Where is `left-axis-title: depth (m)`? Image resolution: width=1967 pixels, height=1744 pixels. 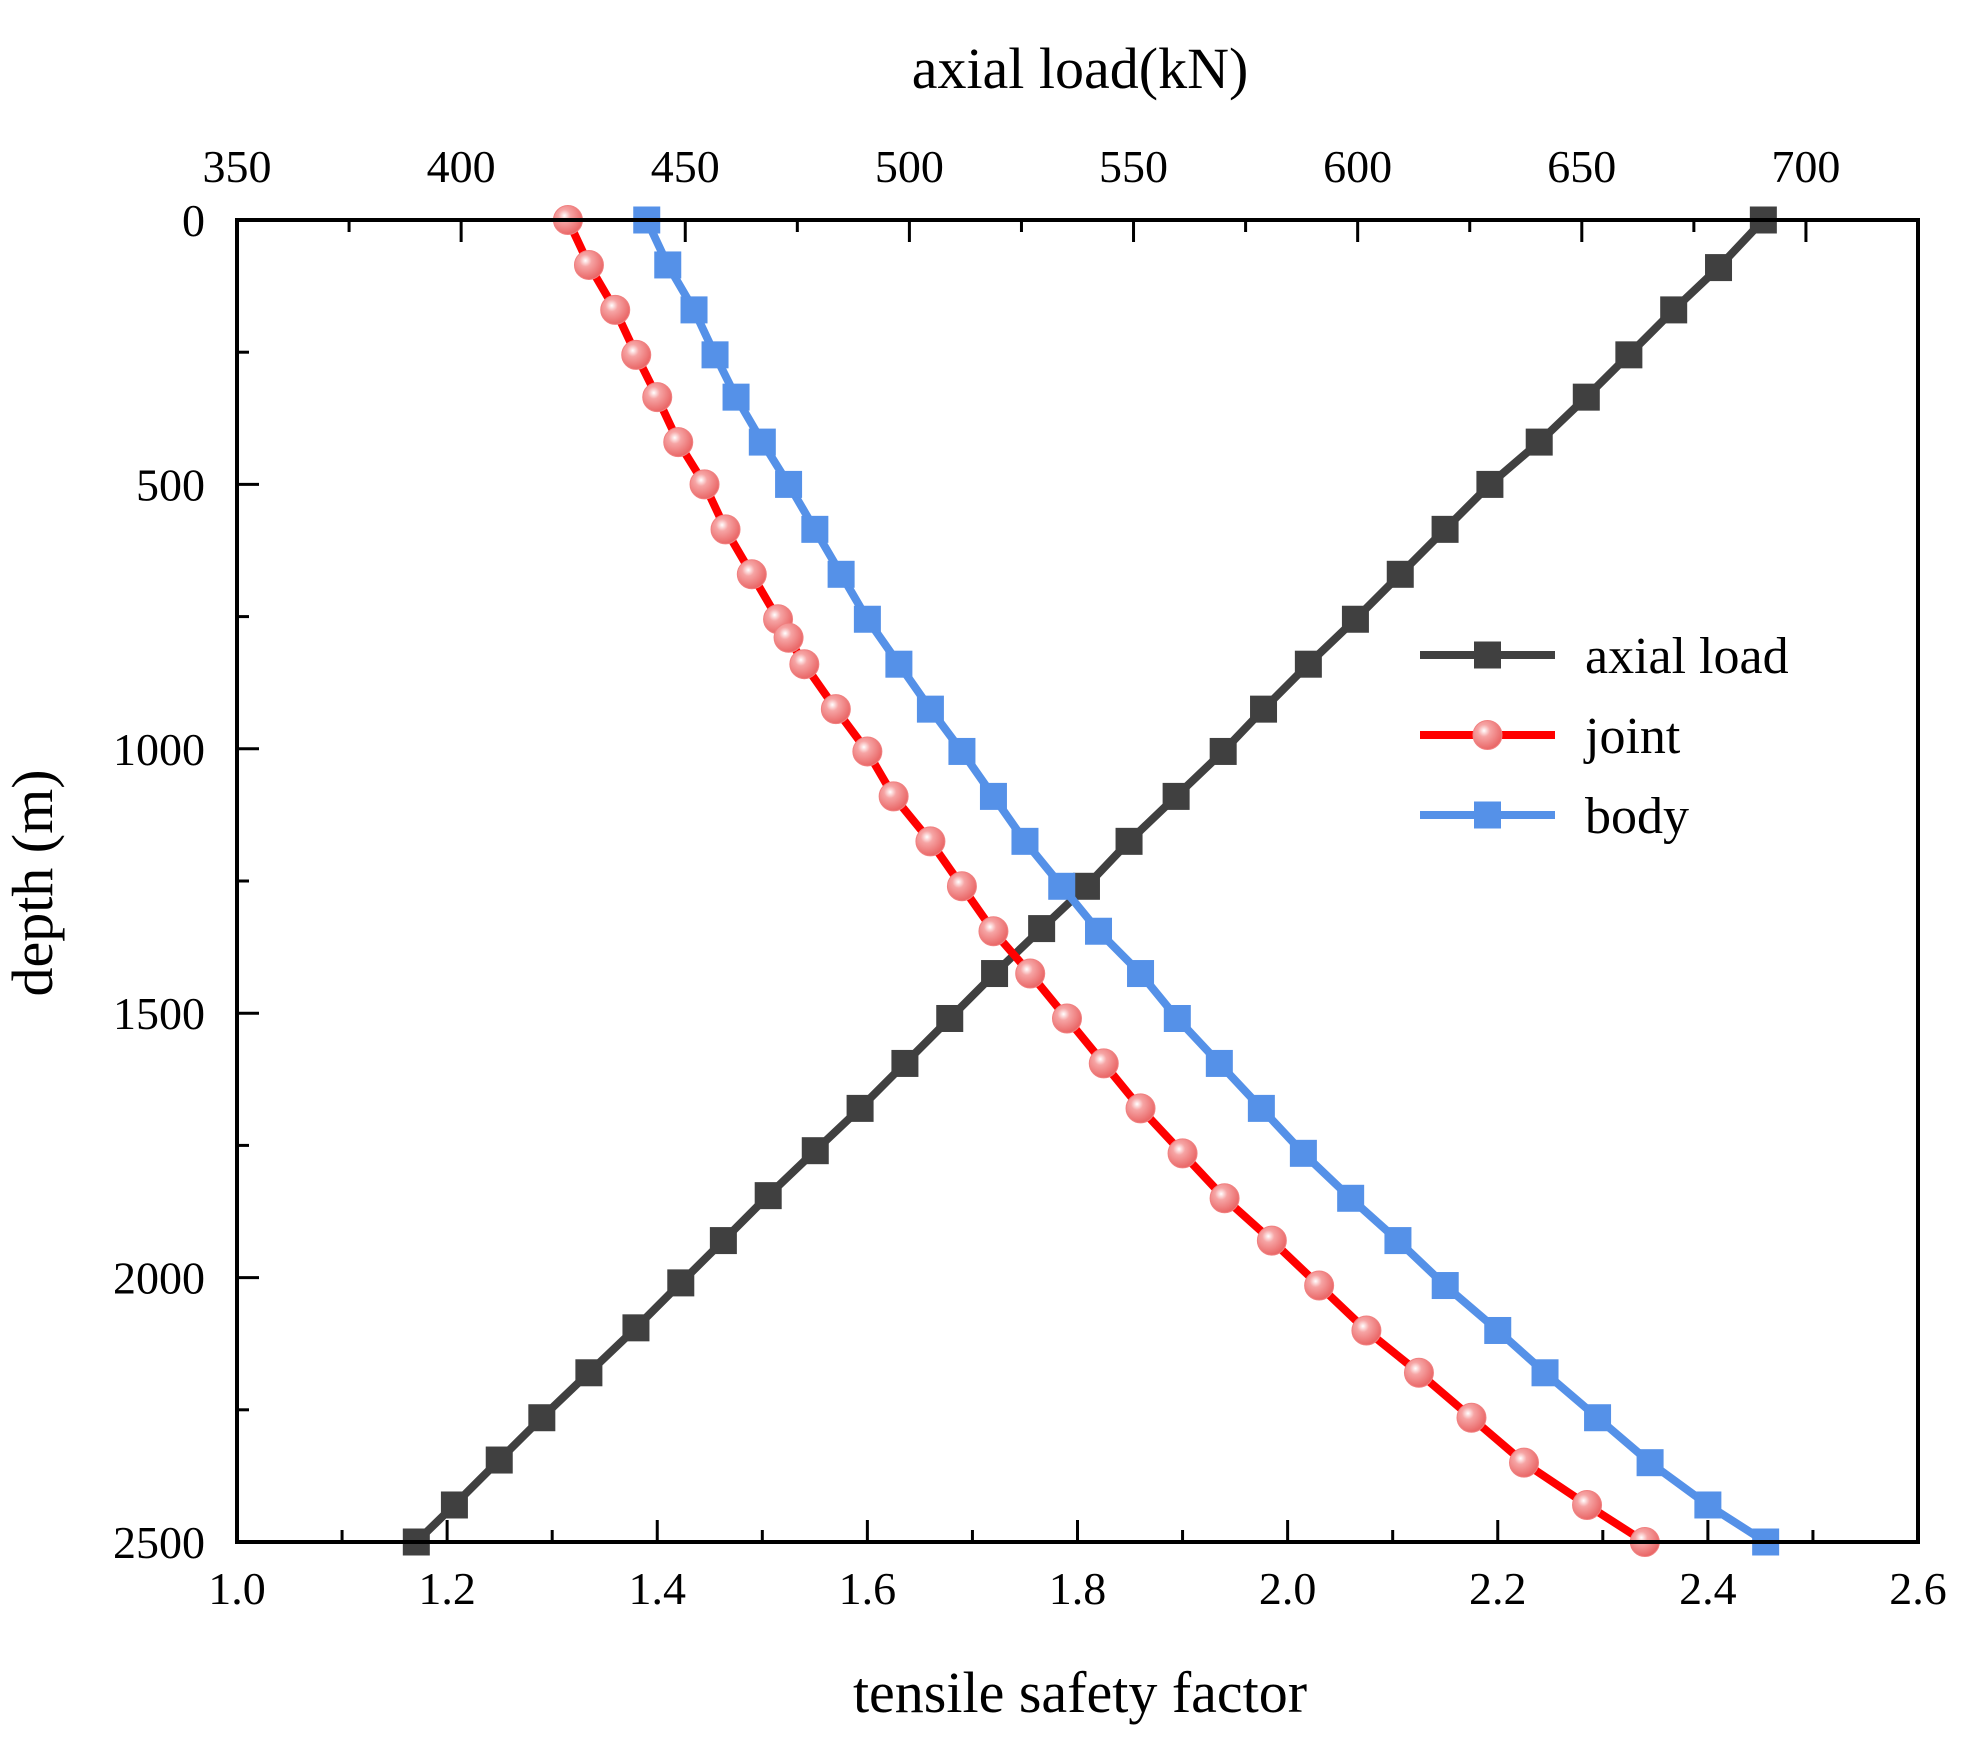
left-axis-title: depth (m) is located at coordinates (32, 882).